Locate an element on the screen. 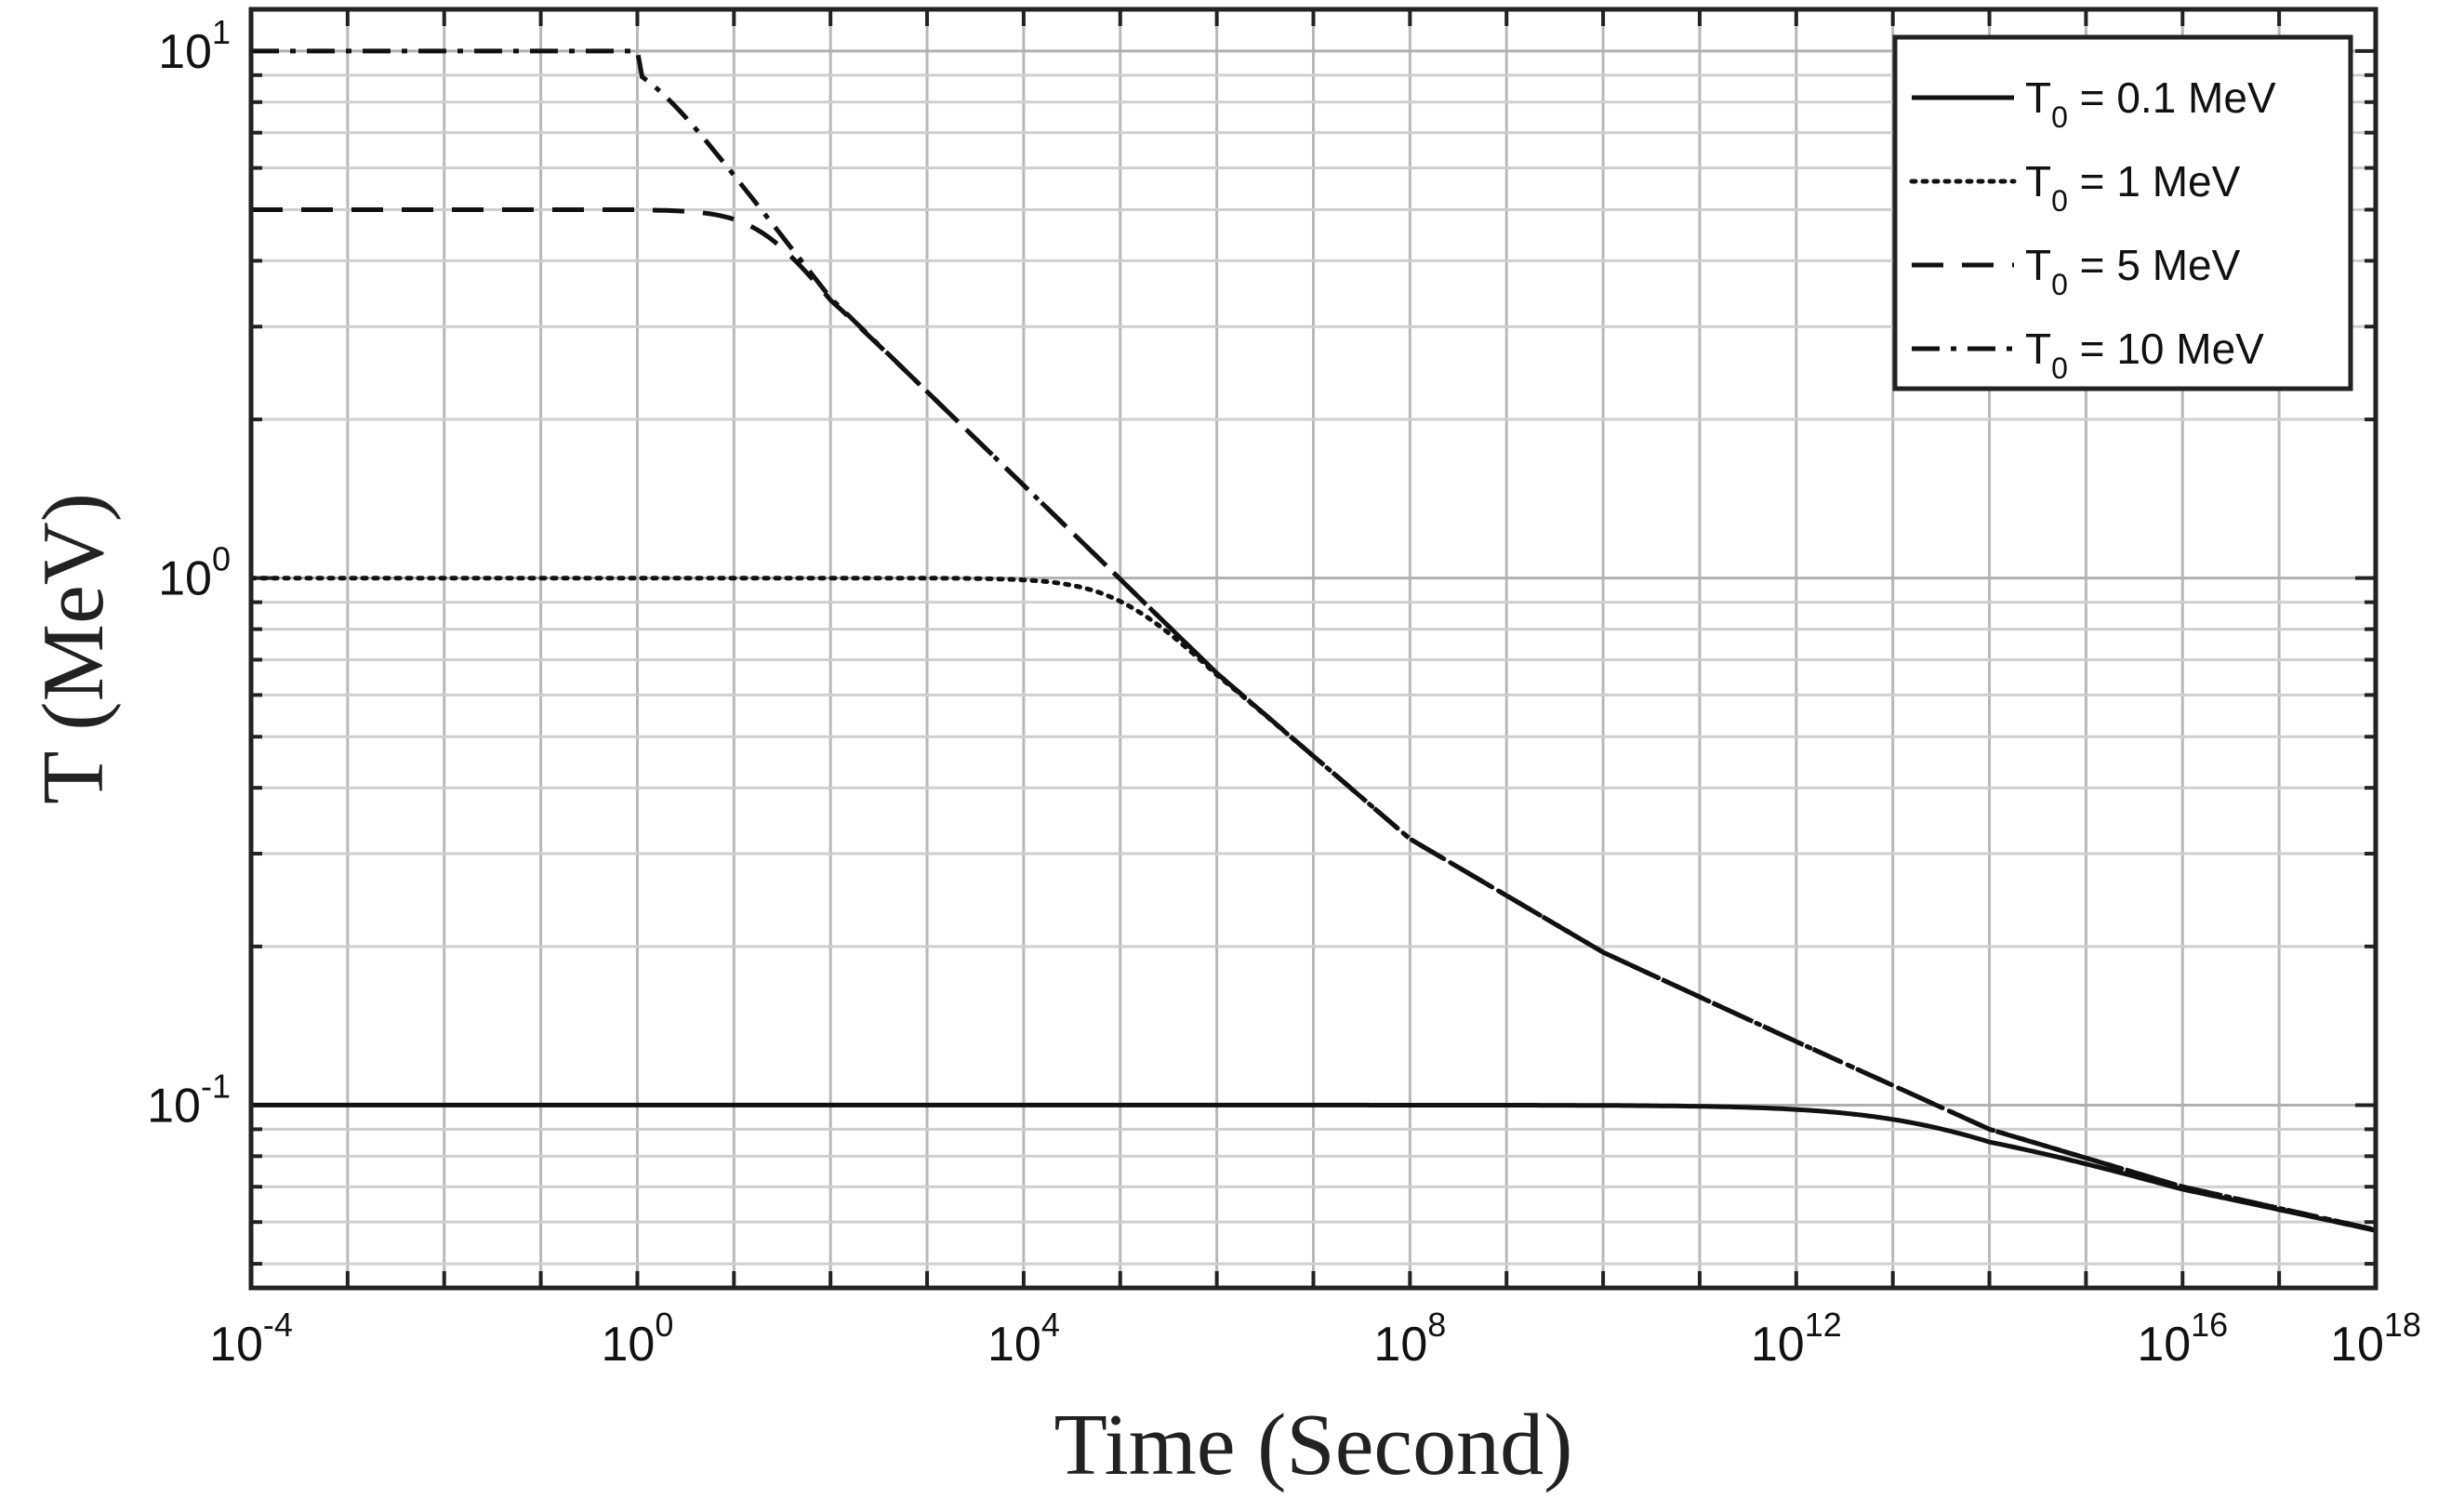  y-tick-label: 10⁰ is located at coordinates (194, 573).